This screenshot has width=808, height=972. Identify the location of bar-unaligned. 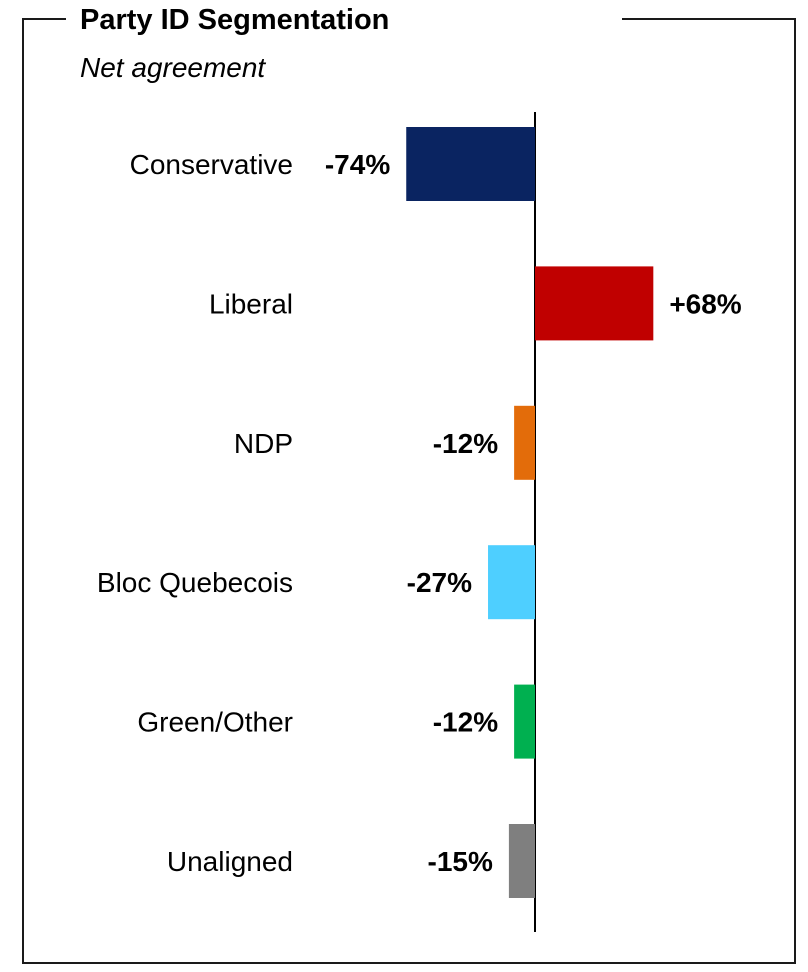
(521, 861).